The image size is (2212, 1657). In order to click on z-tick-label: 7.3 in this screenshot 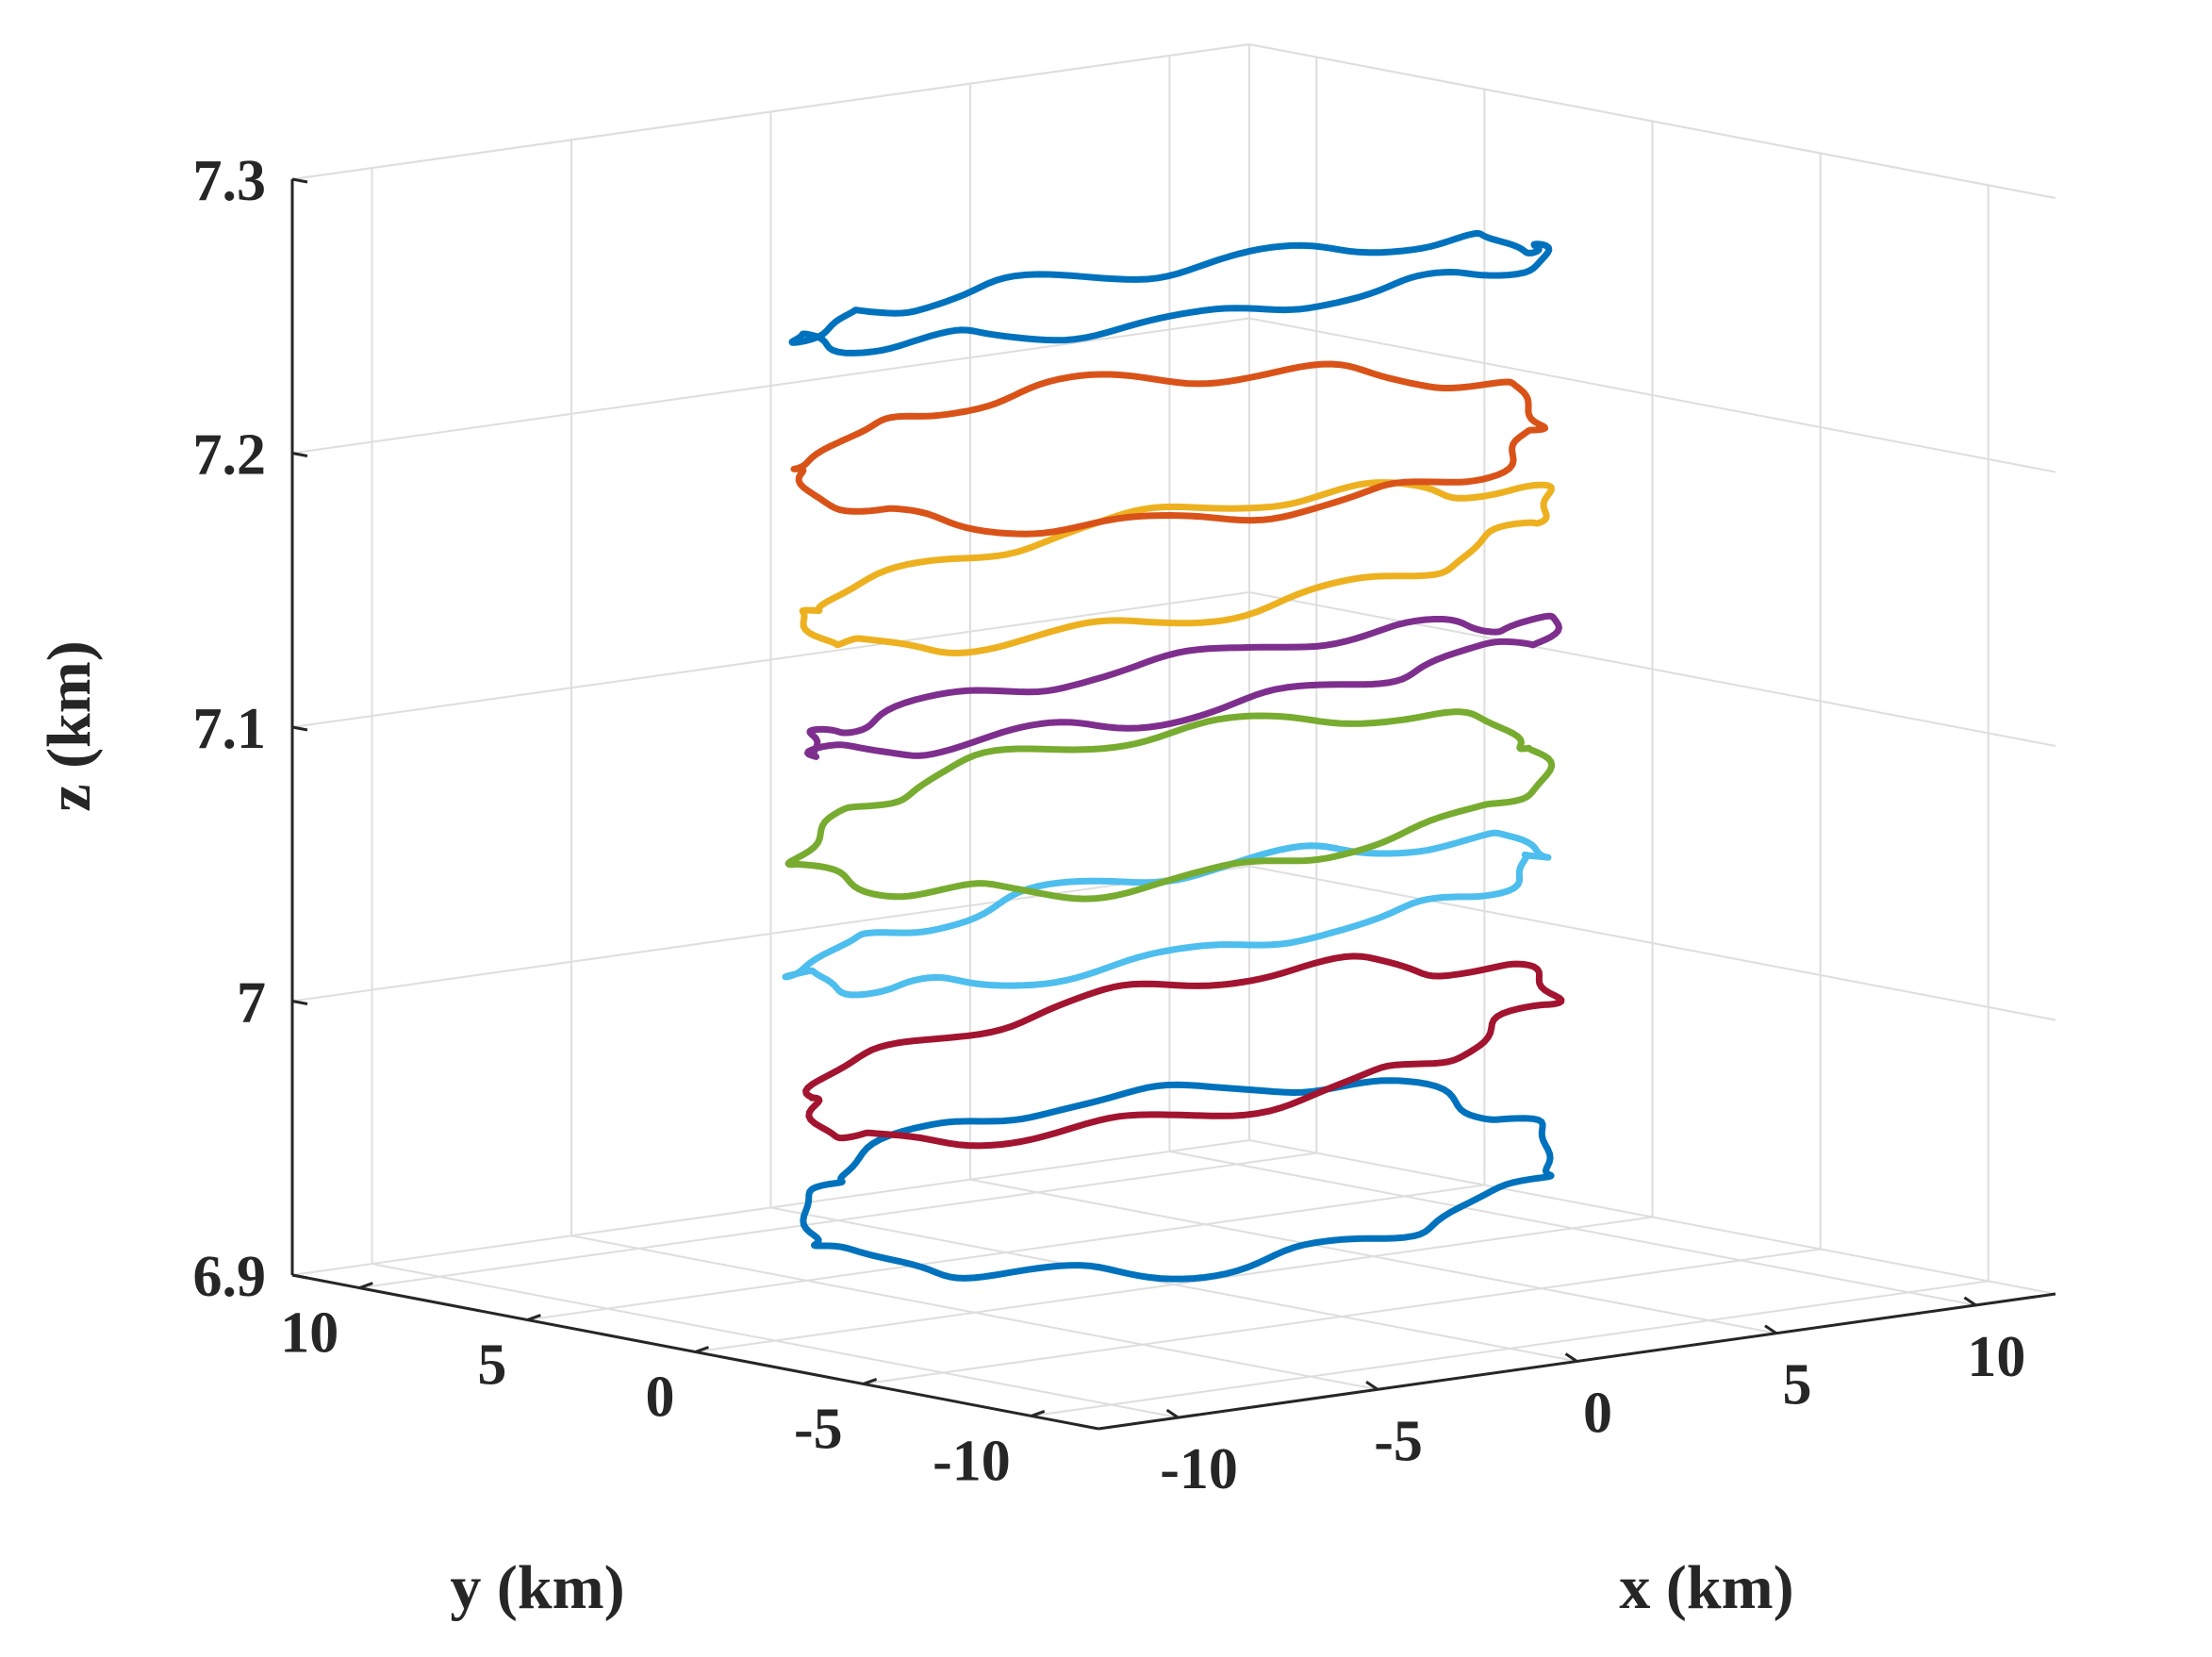, I will do `click(230, 181)`.